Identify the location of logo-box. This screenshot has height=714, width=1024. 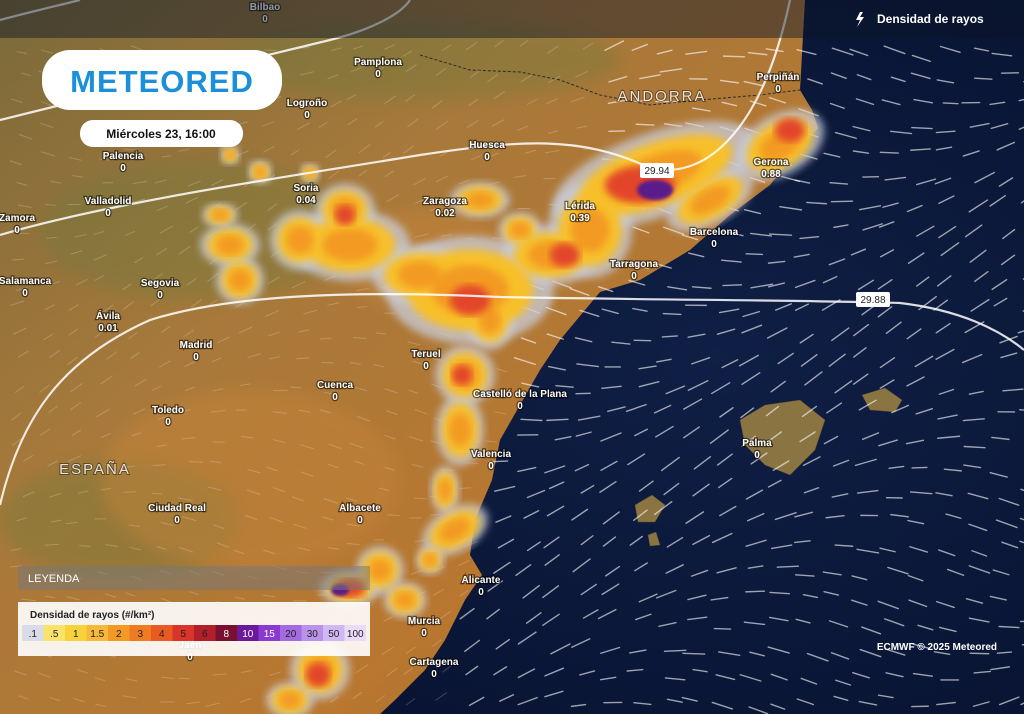
(162, 80).